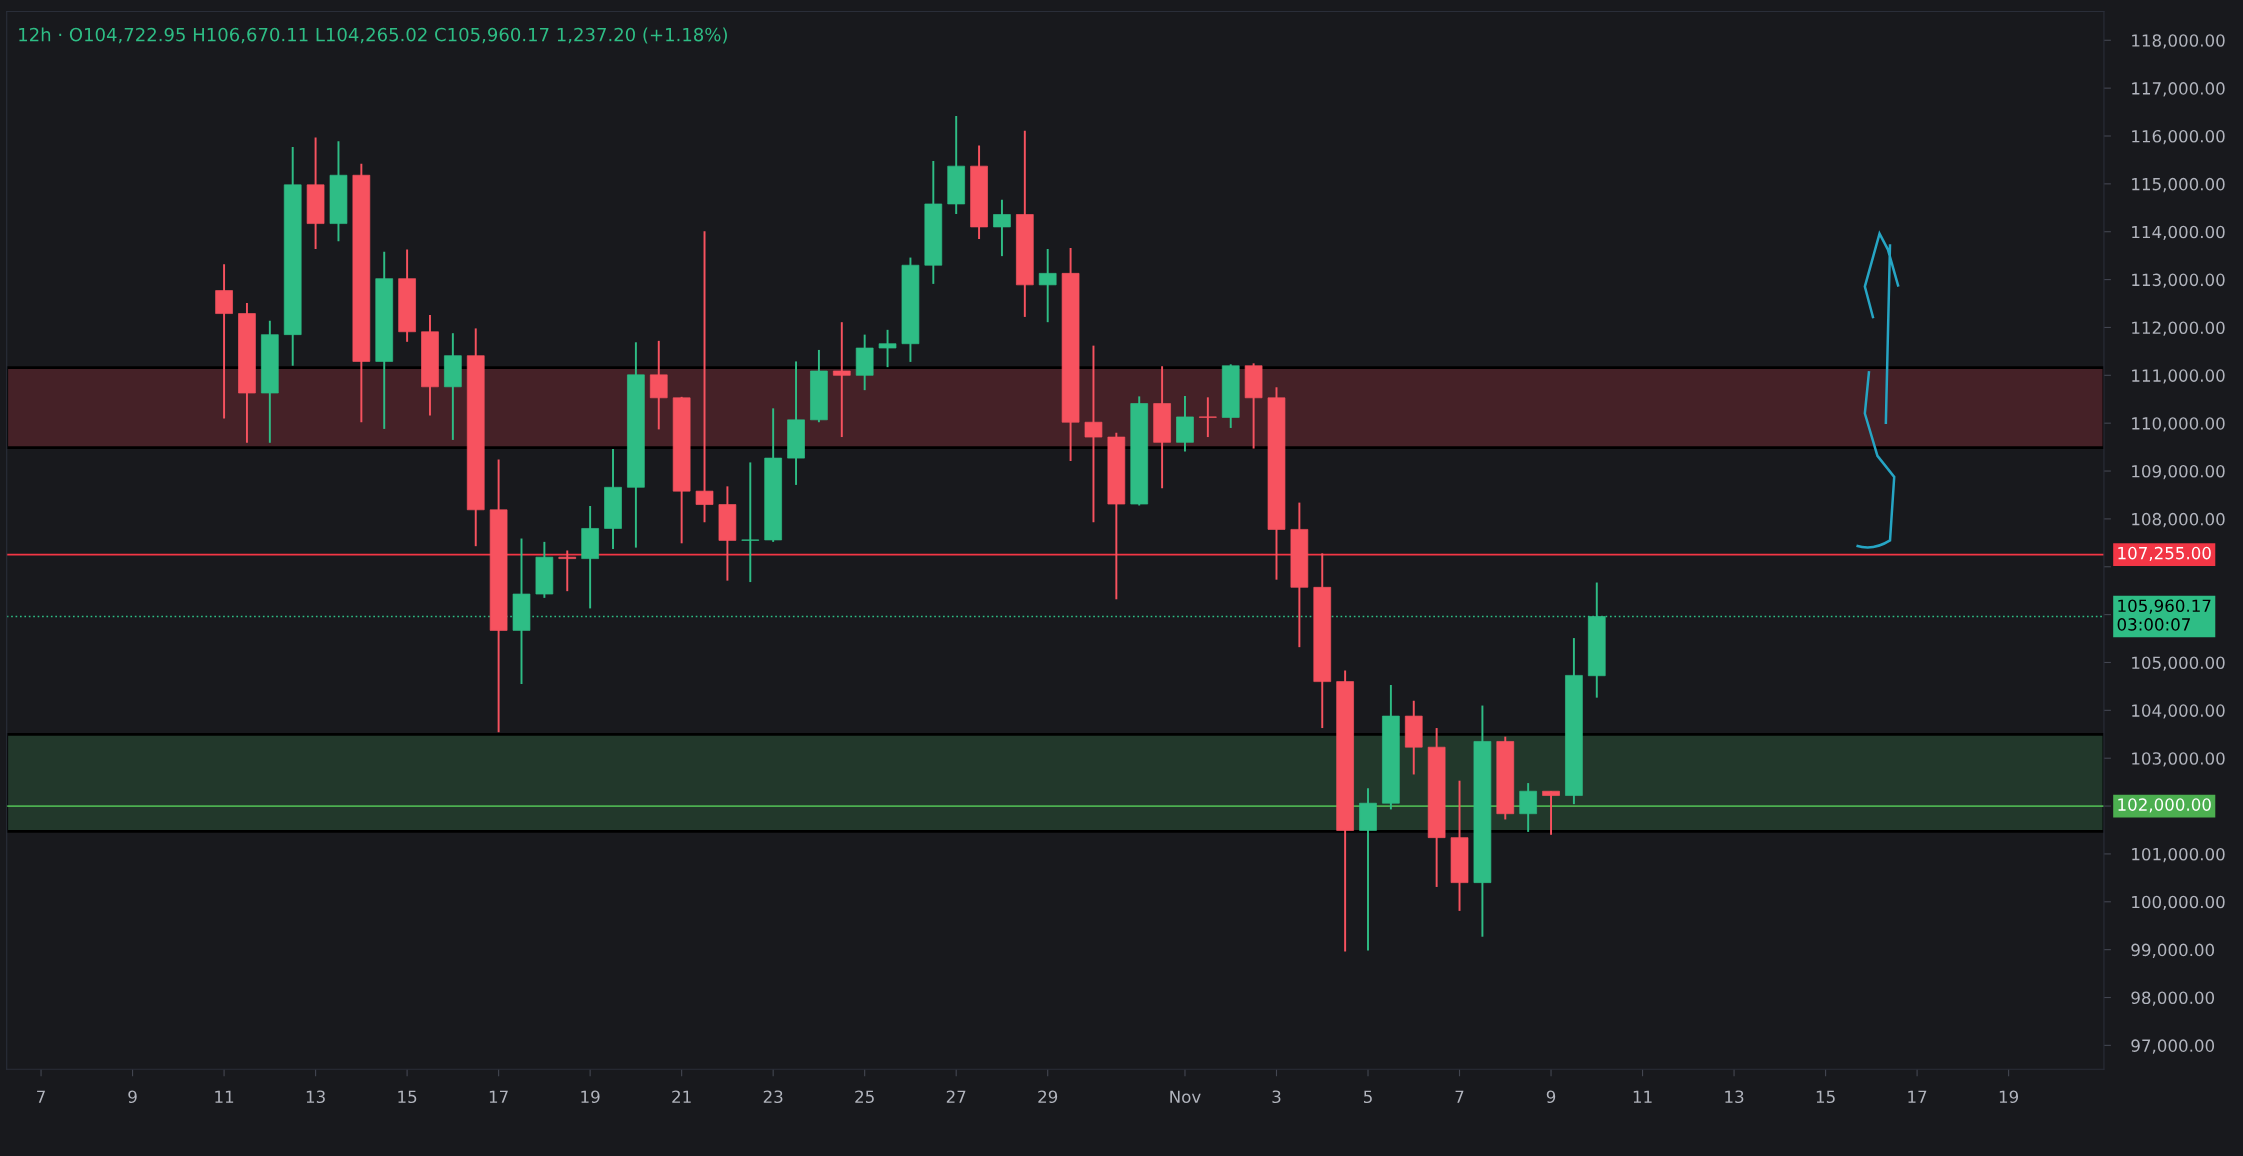 This screenshot has width=2243, height=1156. What do you see at coordinates (2164, 554) in the screenshot?
I see `ref-line-label: 107,255.00` at bounding box center [2164, 554].